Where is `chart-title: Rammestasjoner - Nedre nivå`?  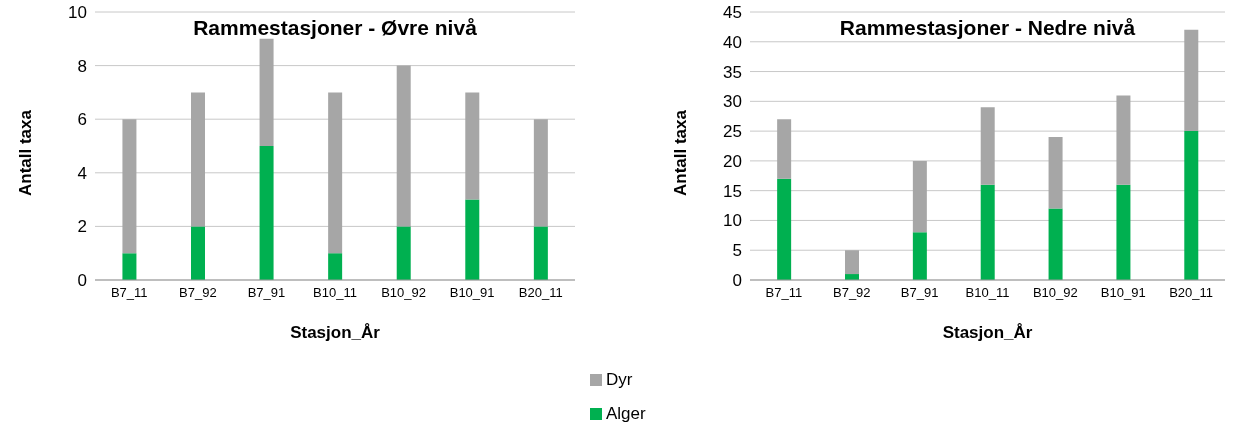
chart-title: Rammestasjoner - Nedre nivå is located at coordinates (987, 28).